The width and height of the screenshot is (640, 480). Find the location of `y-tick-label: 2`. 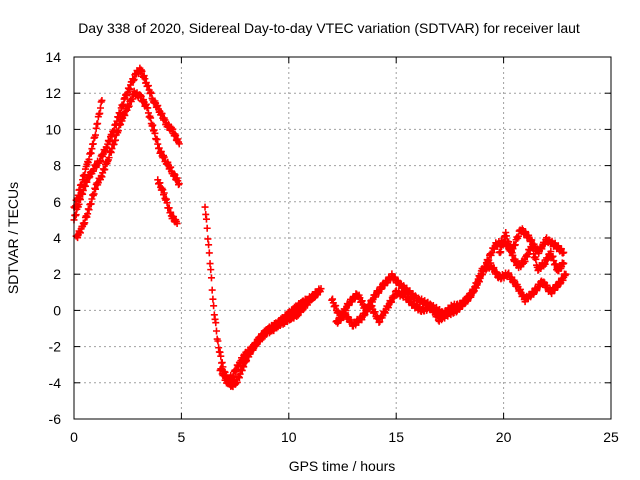

y-tick-label: 2 is located at coordinates (57, 274).